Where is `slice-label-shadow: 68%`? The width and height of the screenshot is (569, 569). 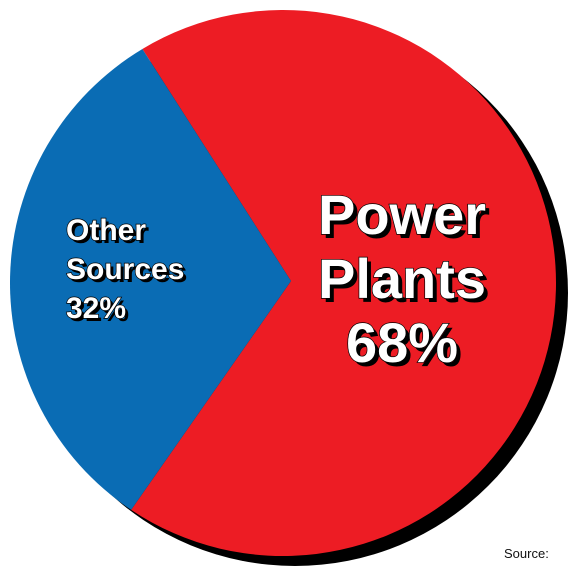
slice-label-shadow: 68% is located at coordinates (406, 346).